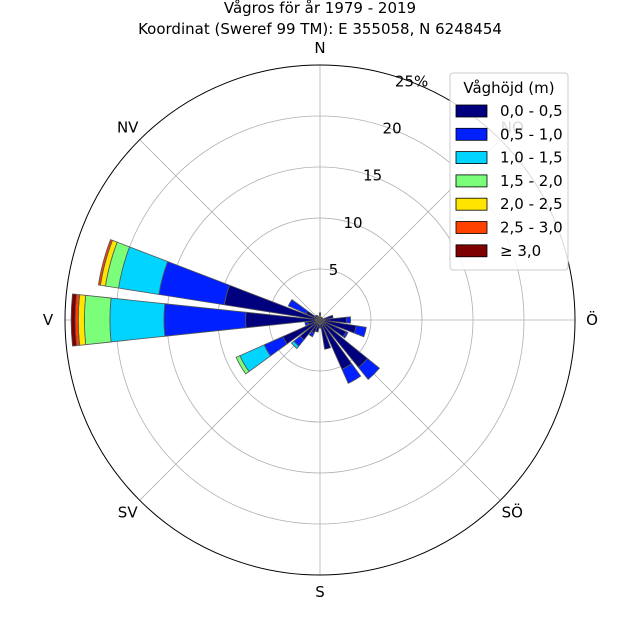 This screenshot has width=640, height=640. What do you see at coordinates (48, 320) in the screenshot?
I see `direction-label: V` at bounding box center [48, 320].